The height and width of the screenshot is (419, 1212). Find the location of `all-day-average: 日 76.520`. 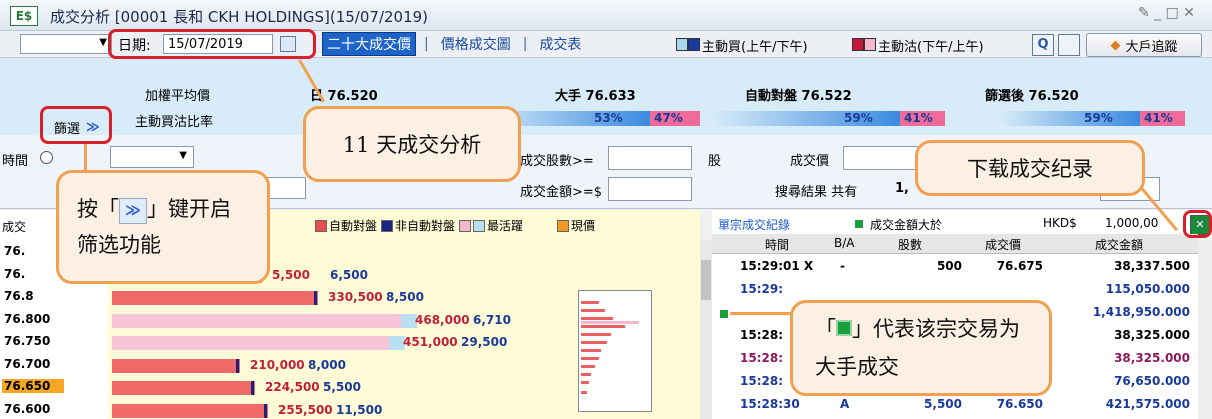

all-day-average: 日 76.520 is located at coordinates (344, 96).